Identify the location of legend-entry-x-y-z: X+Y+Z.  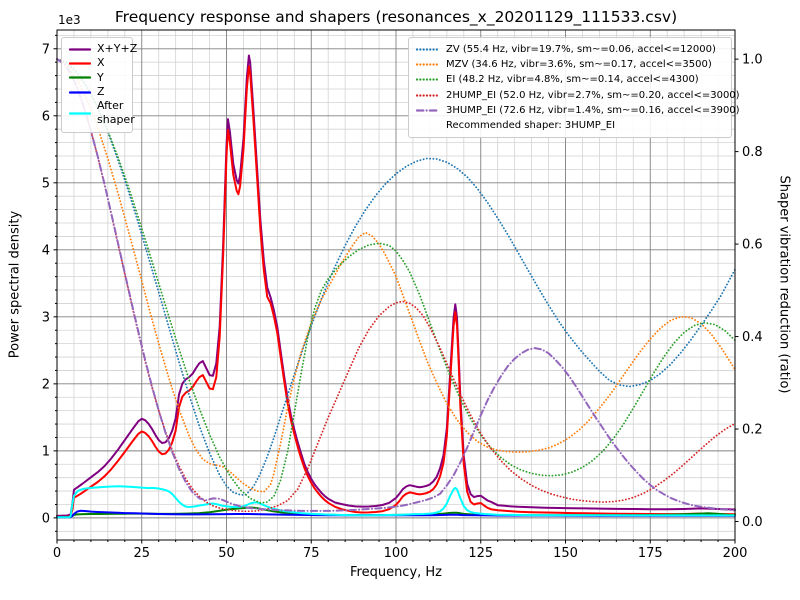
(103, 49).